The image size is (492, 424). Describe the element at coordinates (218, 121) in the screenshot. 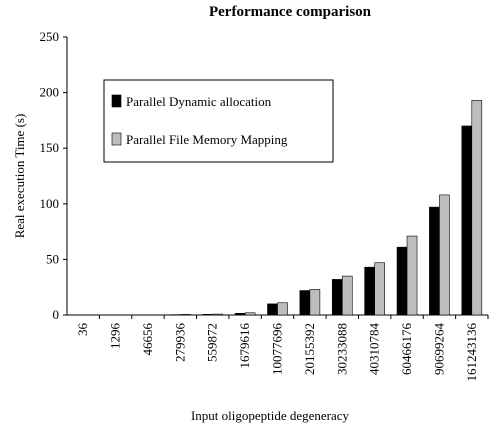

I see `legend-box` at that location.